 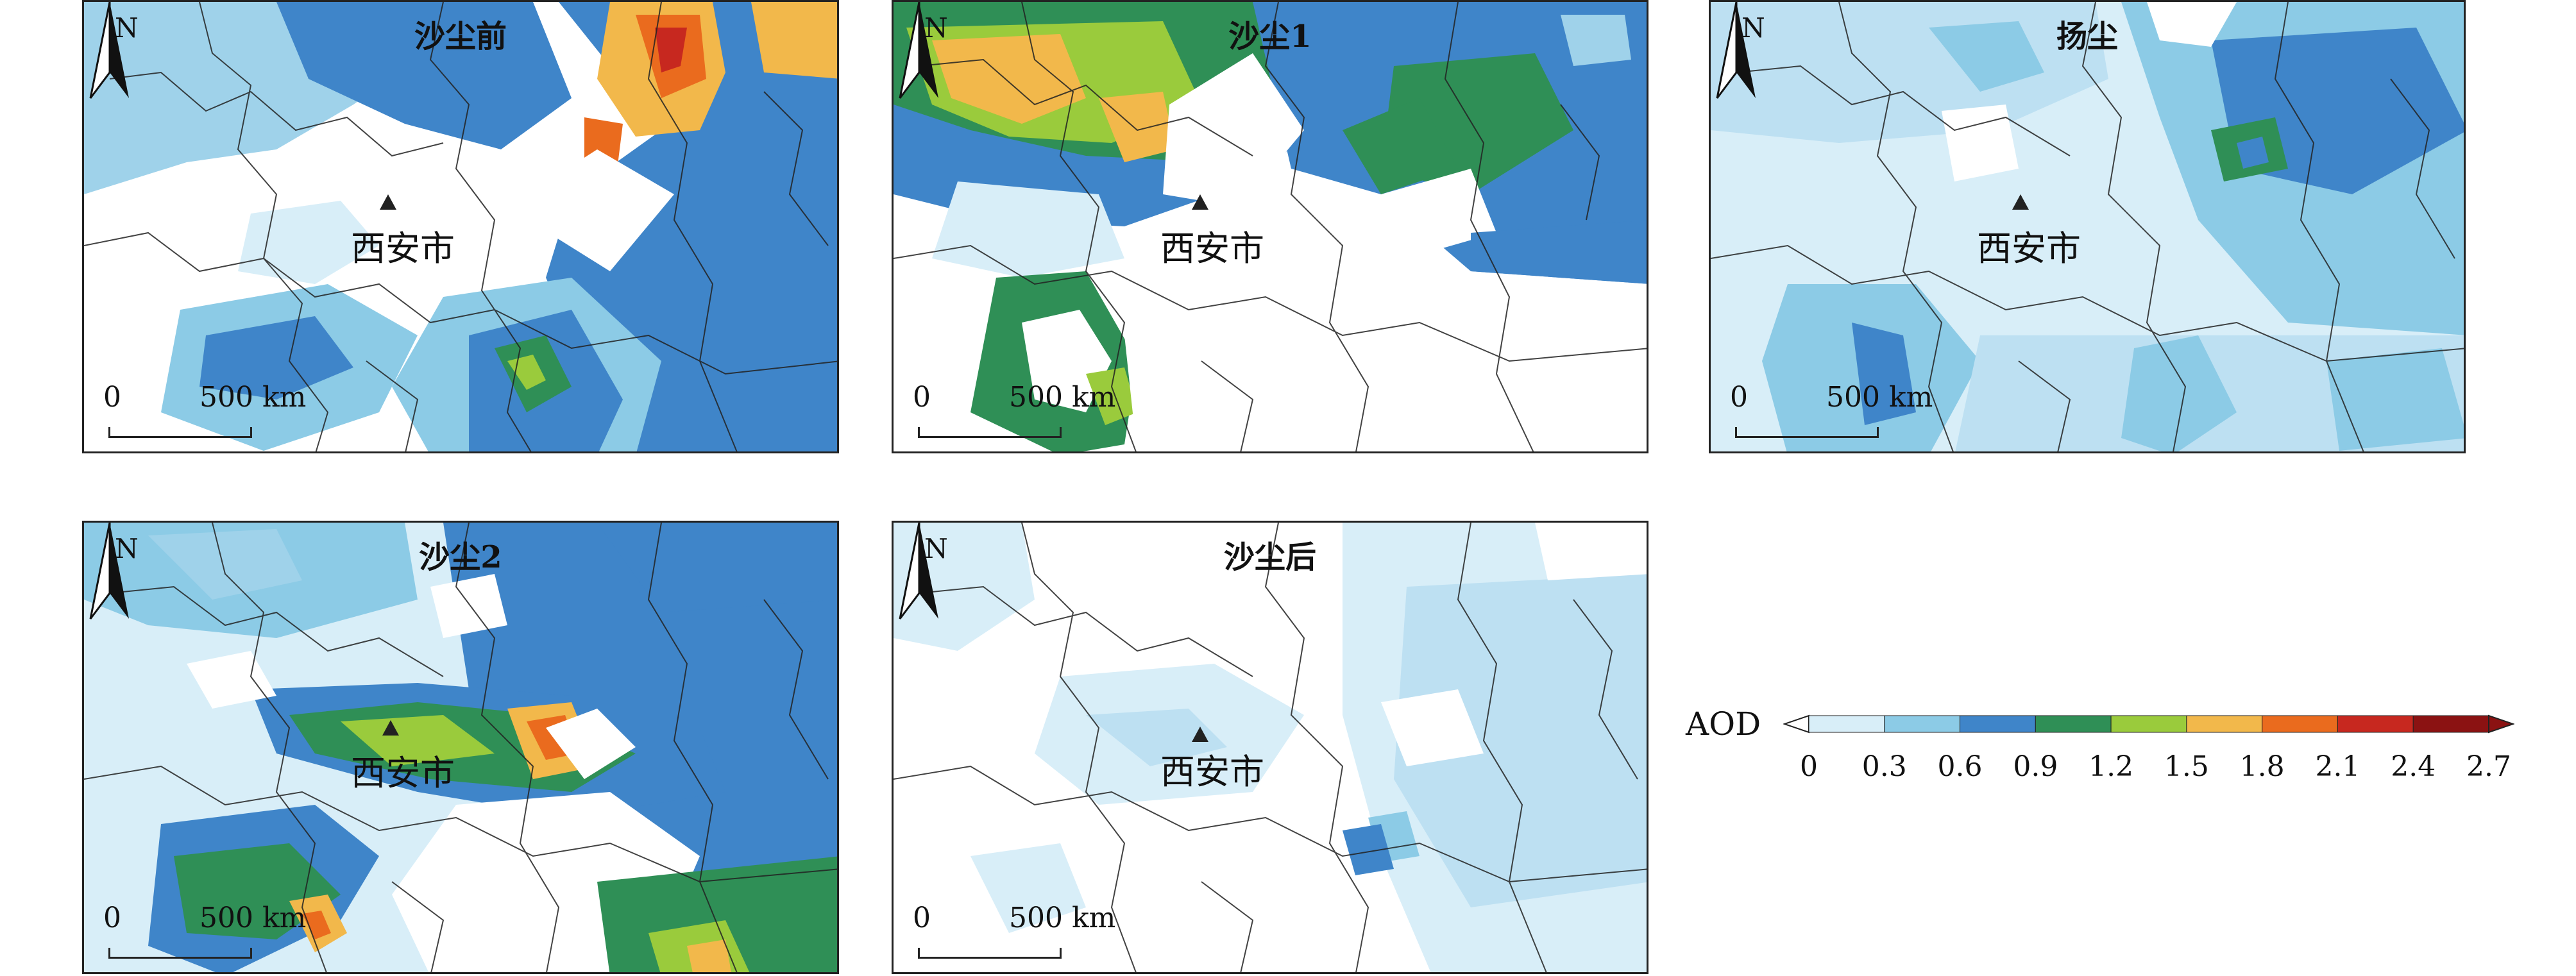 What do you see at coordinates (2087, 37) in the screenshot?
I see `panel-title: 扬尘` at bounding box center [2087, 37].